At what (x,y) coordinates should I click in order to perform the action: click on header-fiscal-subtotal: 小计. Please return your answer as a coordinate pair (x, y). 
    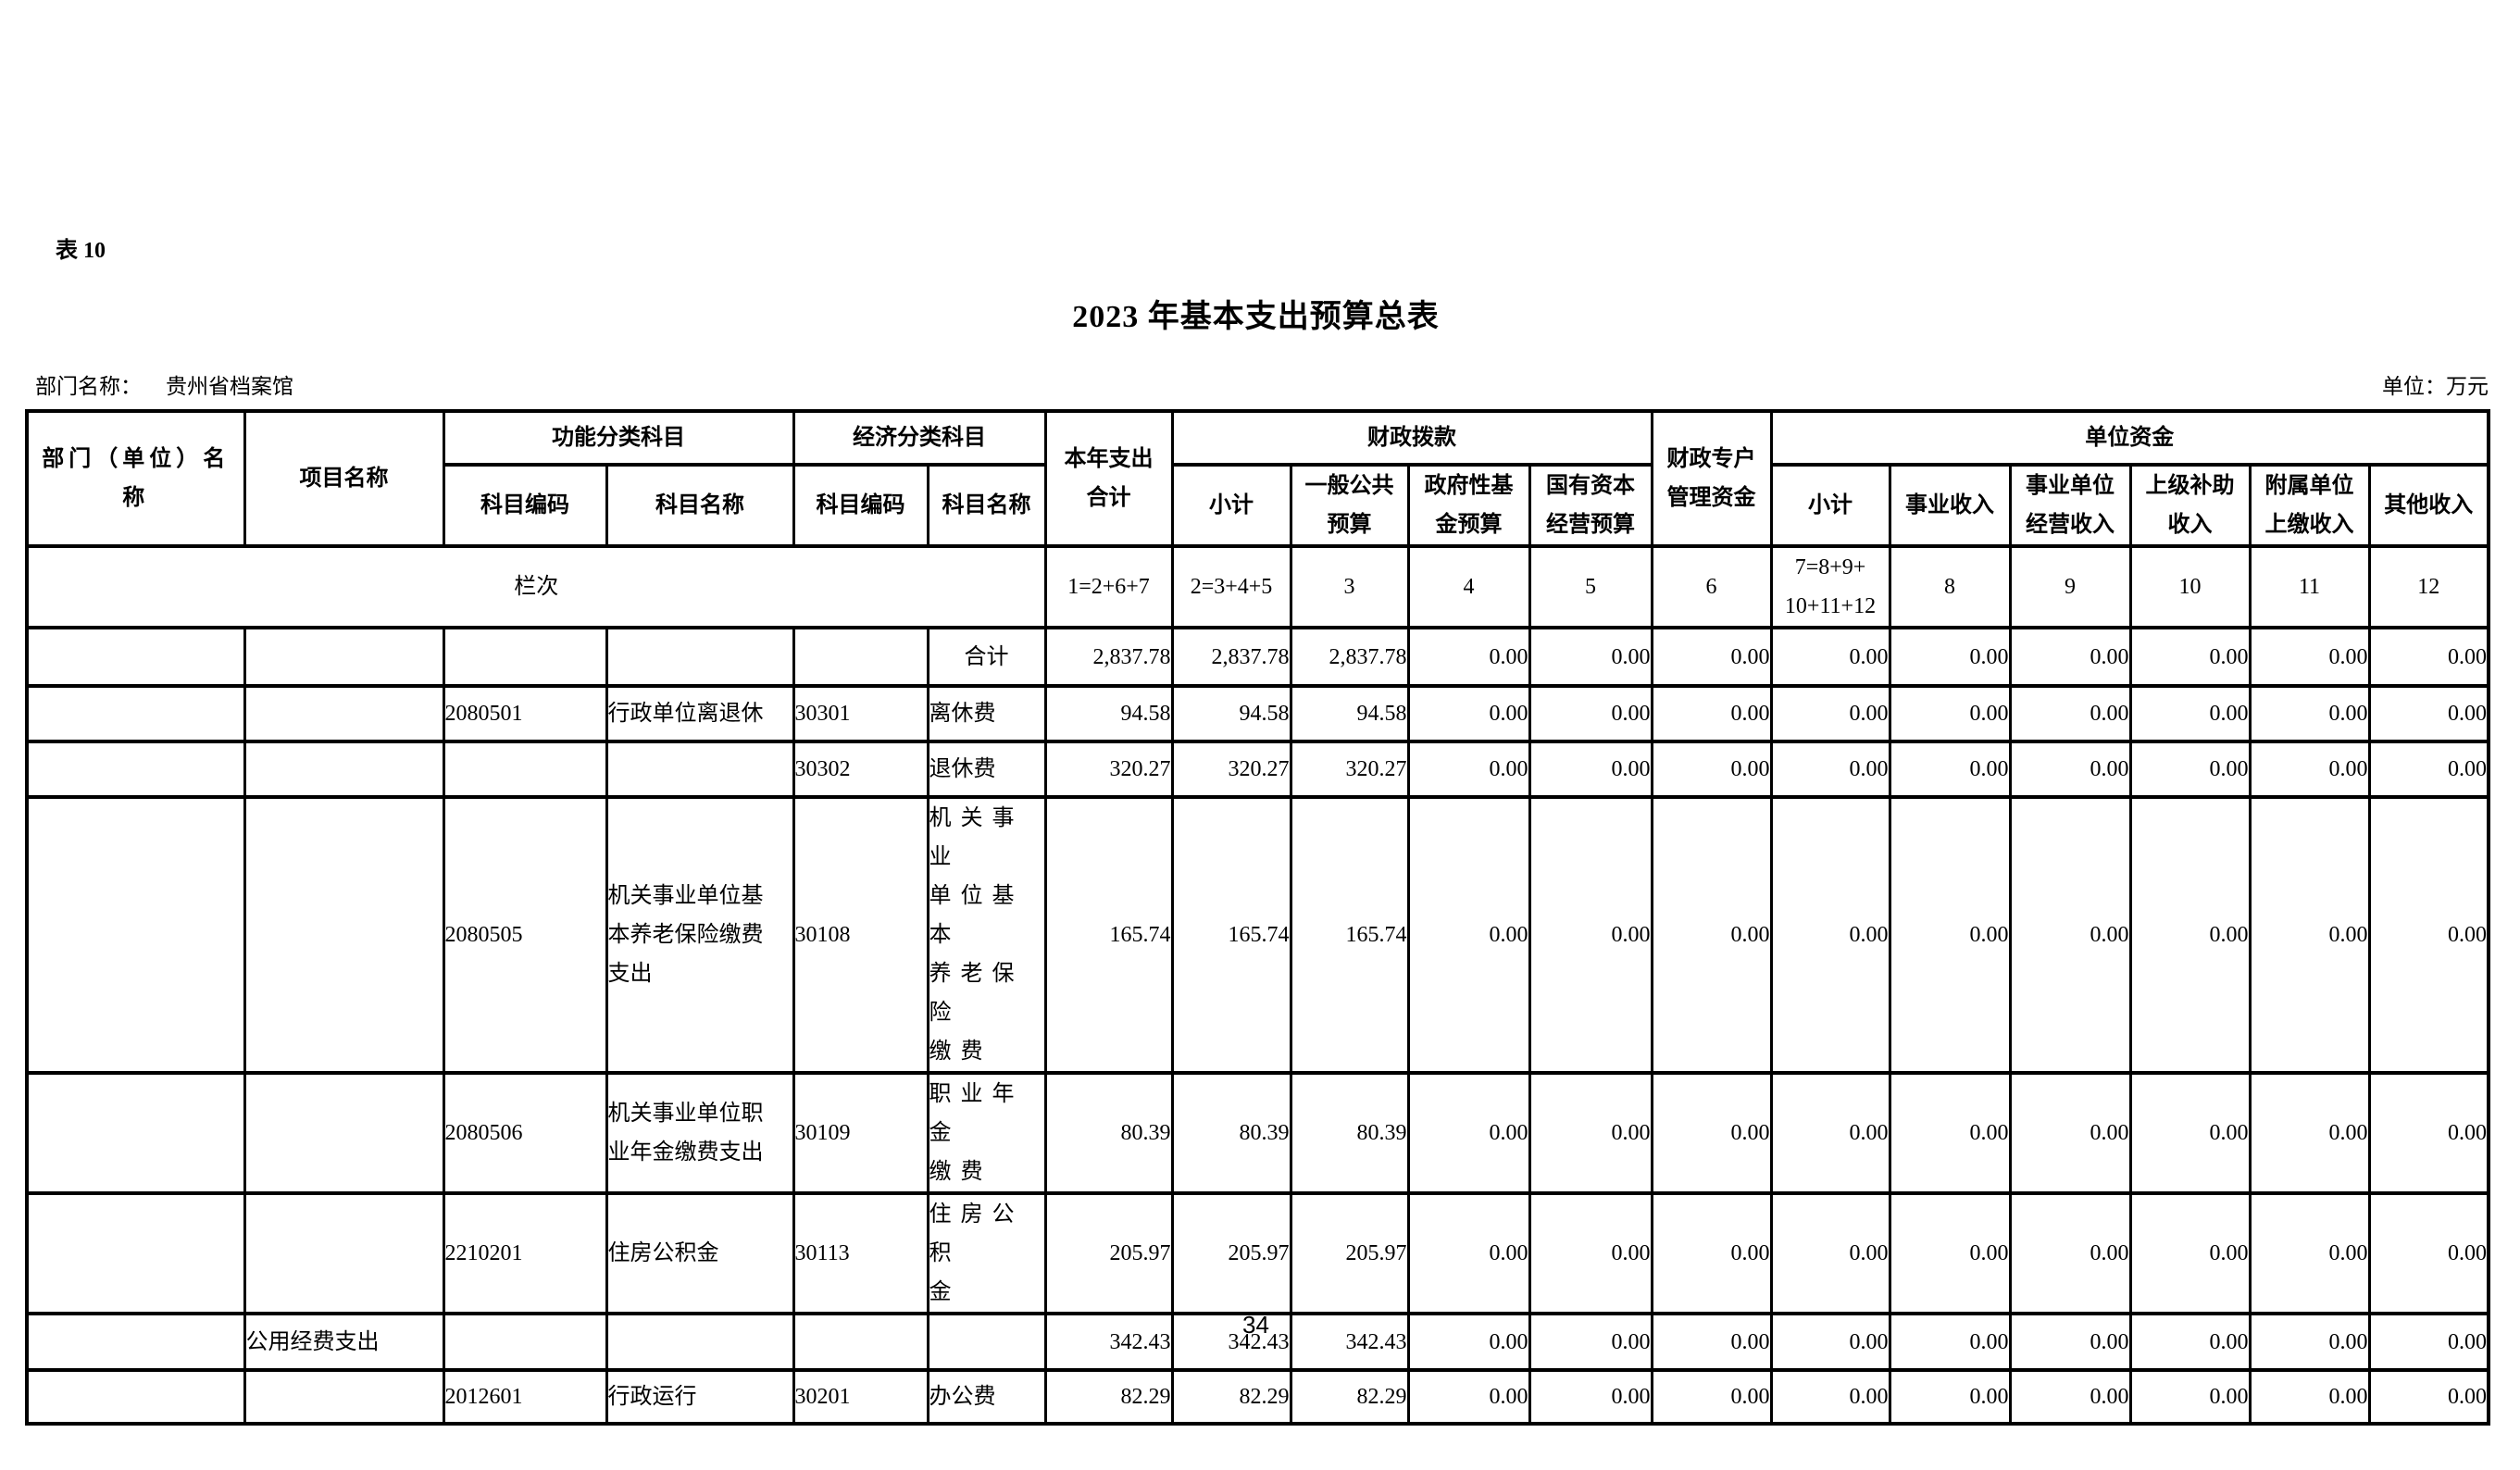
    Looking at the image, I should click on (1231, 505).